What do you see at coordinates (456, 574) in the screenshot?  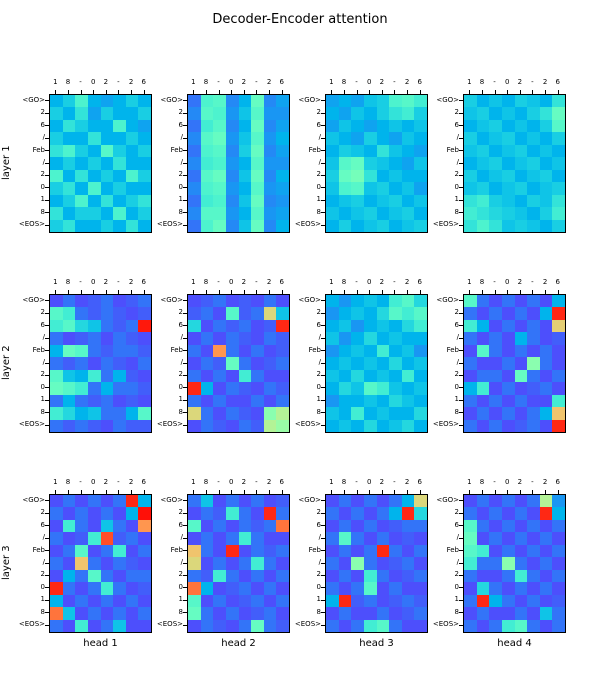 I see `y-tick-label: 2` at bounding box center [456, 574].